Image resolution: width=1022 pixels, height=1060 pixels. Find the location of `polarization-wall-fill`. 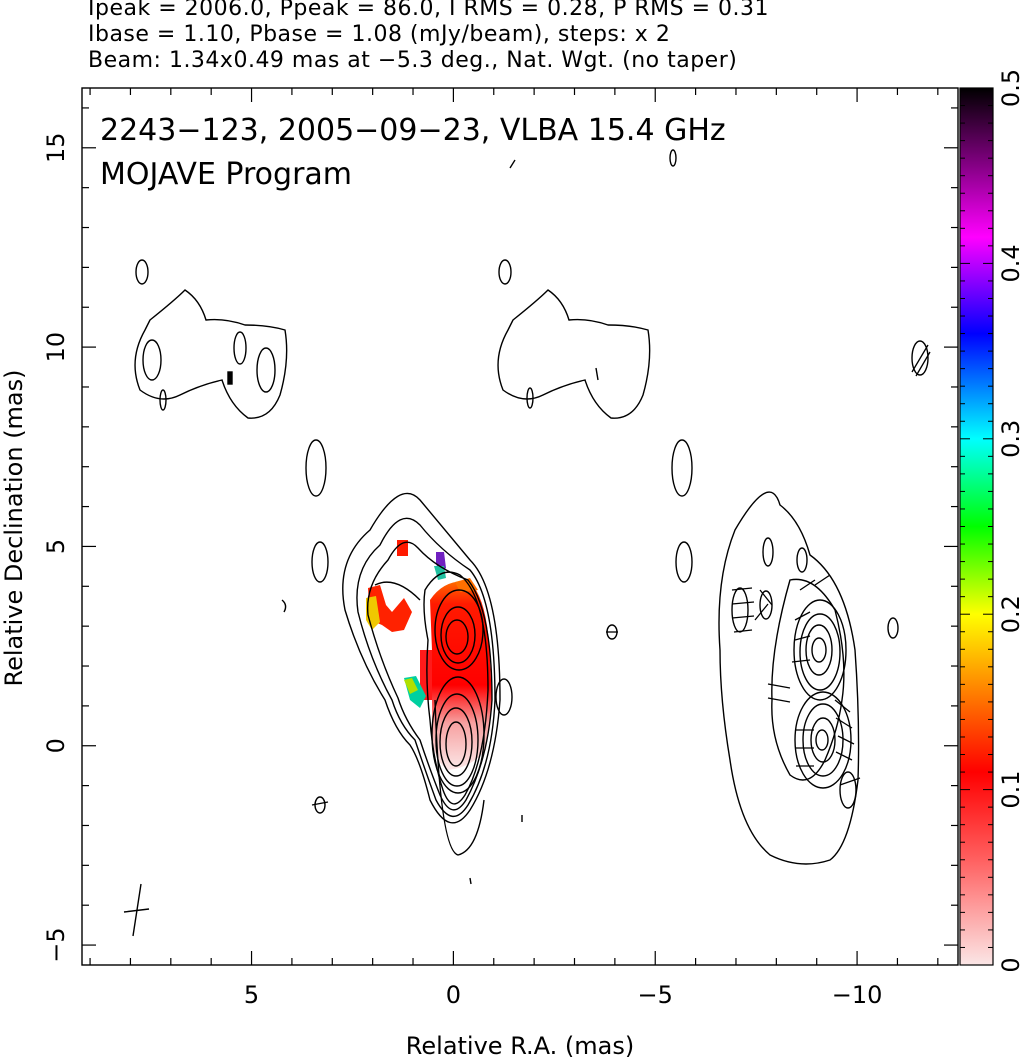

polarization-wall-fill is located at coordinates (426, 675).